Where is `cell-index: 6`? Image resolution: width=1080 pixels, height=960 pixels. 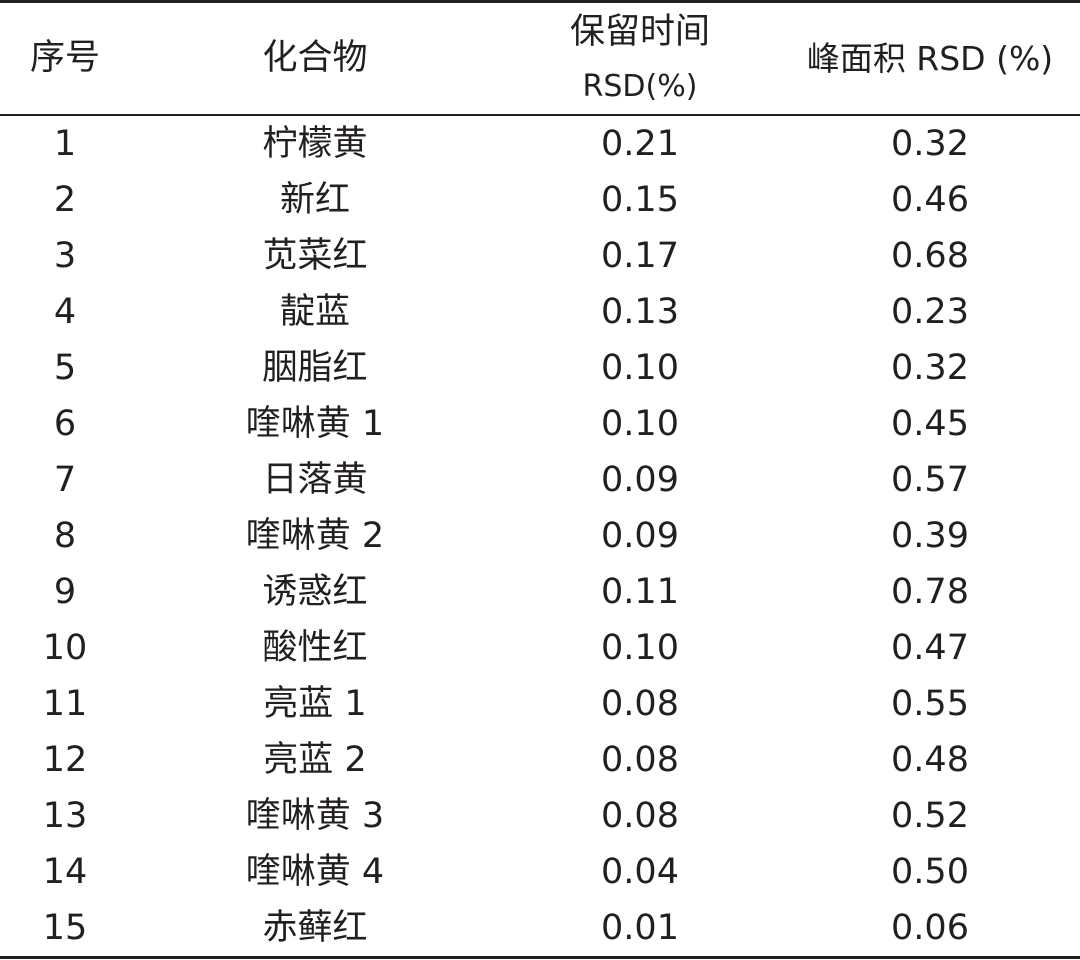 cell-index: 6 is located at coordinates (65, 423).